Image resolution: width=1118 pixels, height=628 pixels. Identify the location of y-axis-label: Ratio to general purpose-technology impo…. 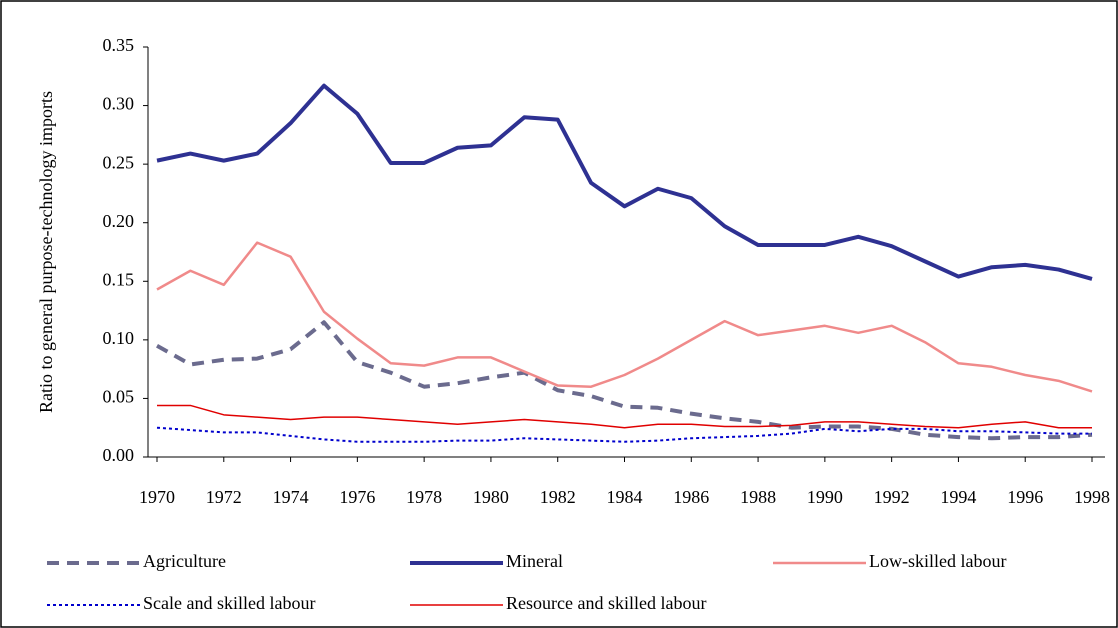
(46, 252).